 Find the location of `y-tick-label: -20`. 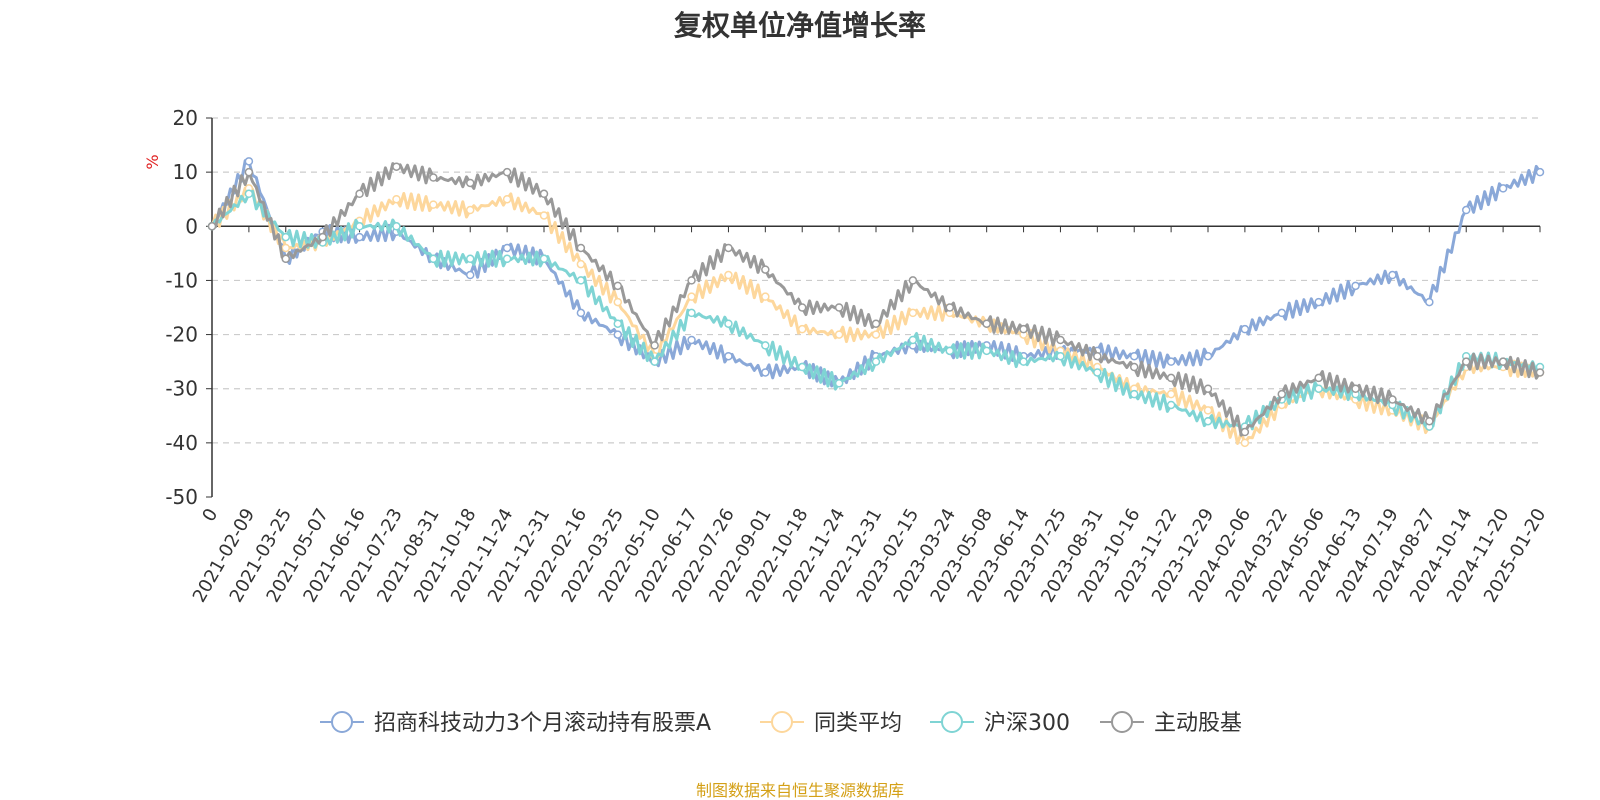

y-tick-label: -20 is located at coordinates (181, 335).